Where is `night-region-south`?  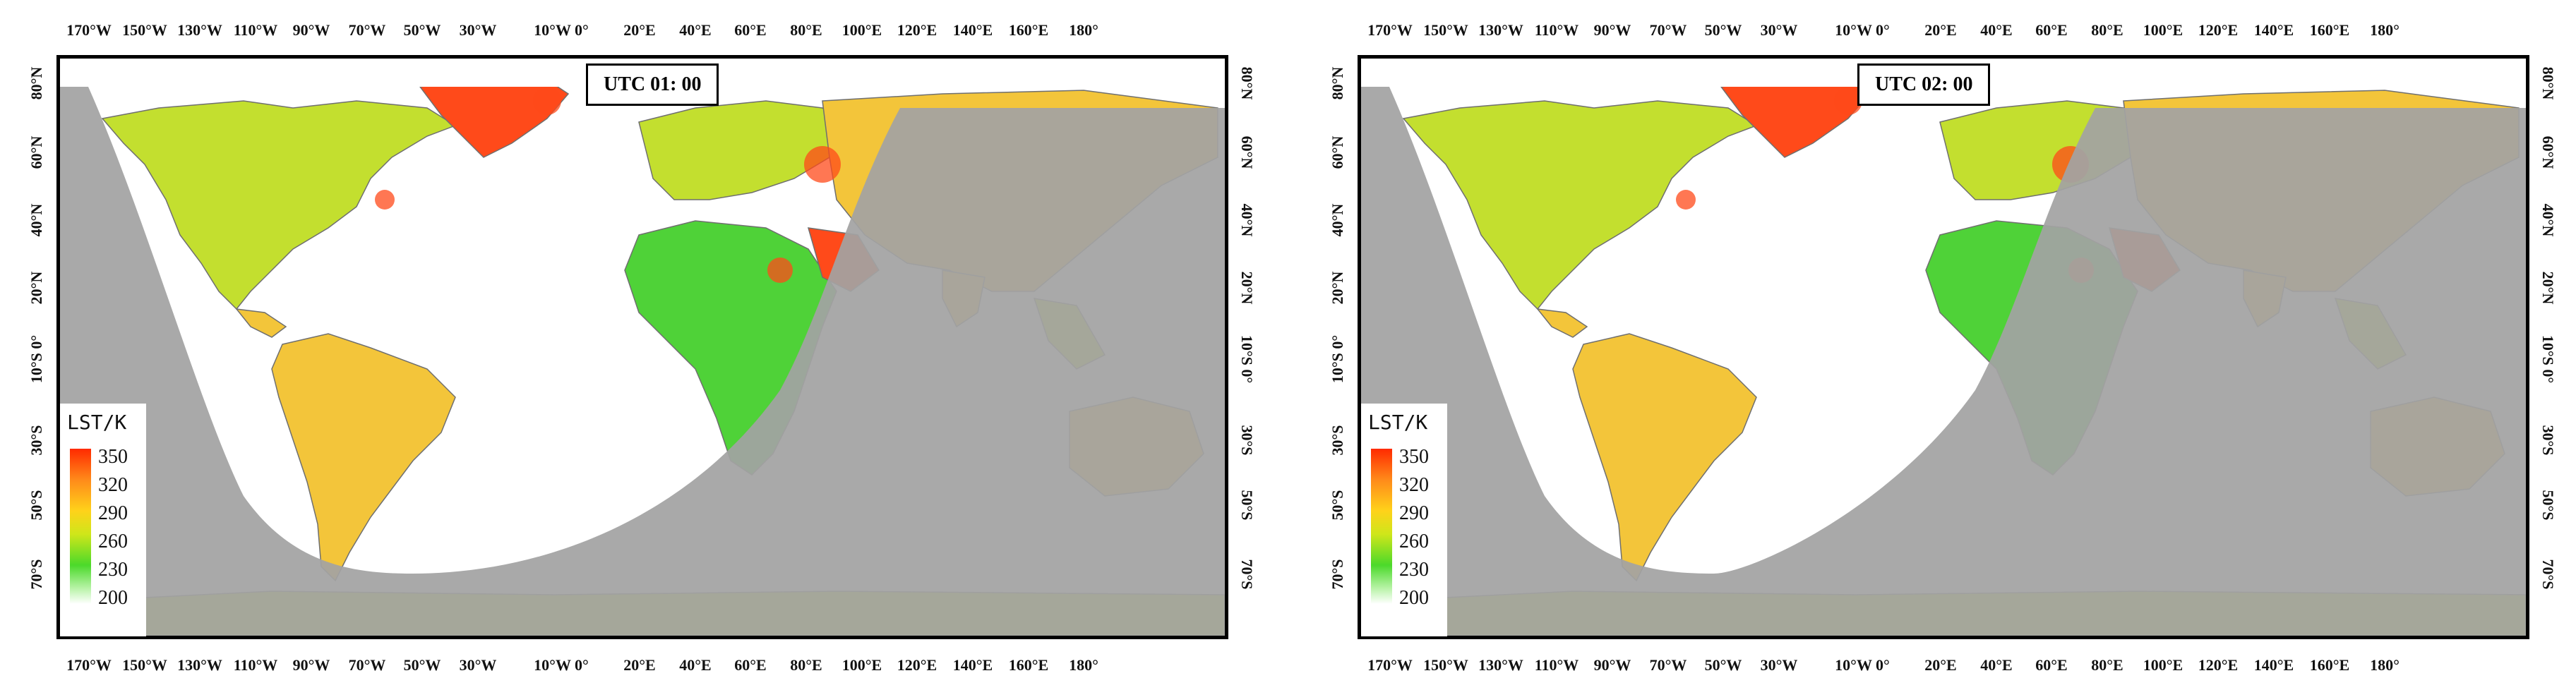 night-region-south is located at coordinates (1943, 605).